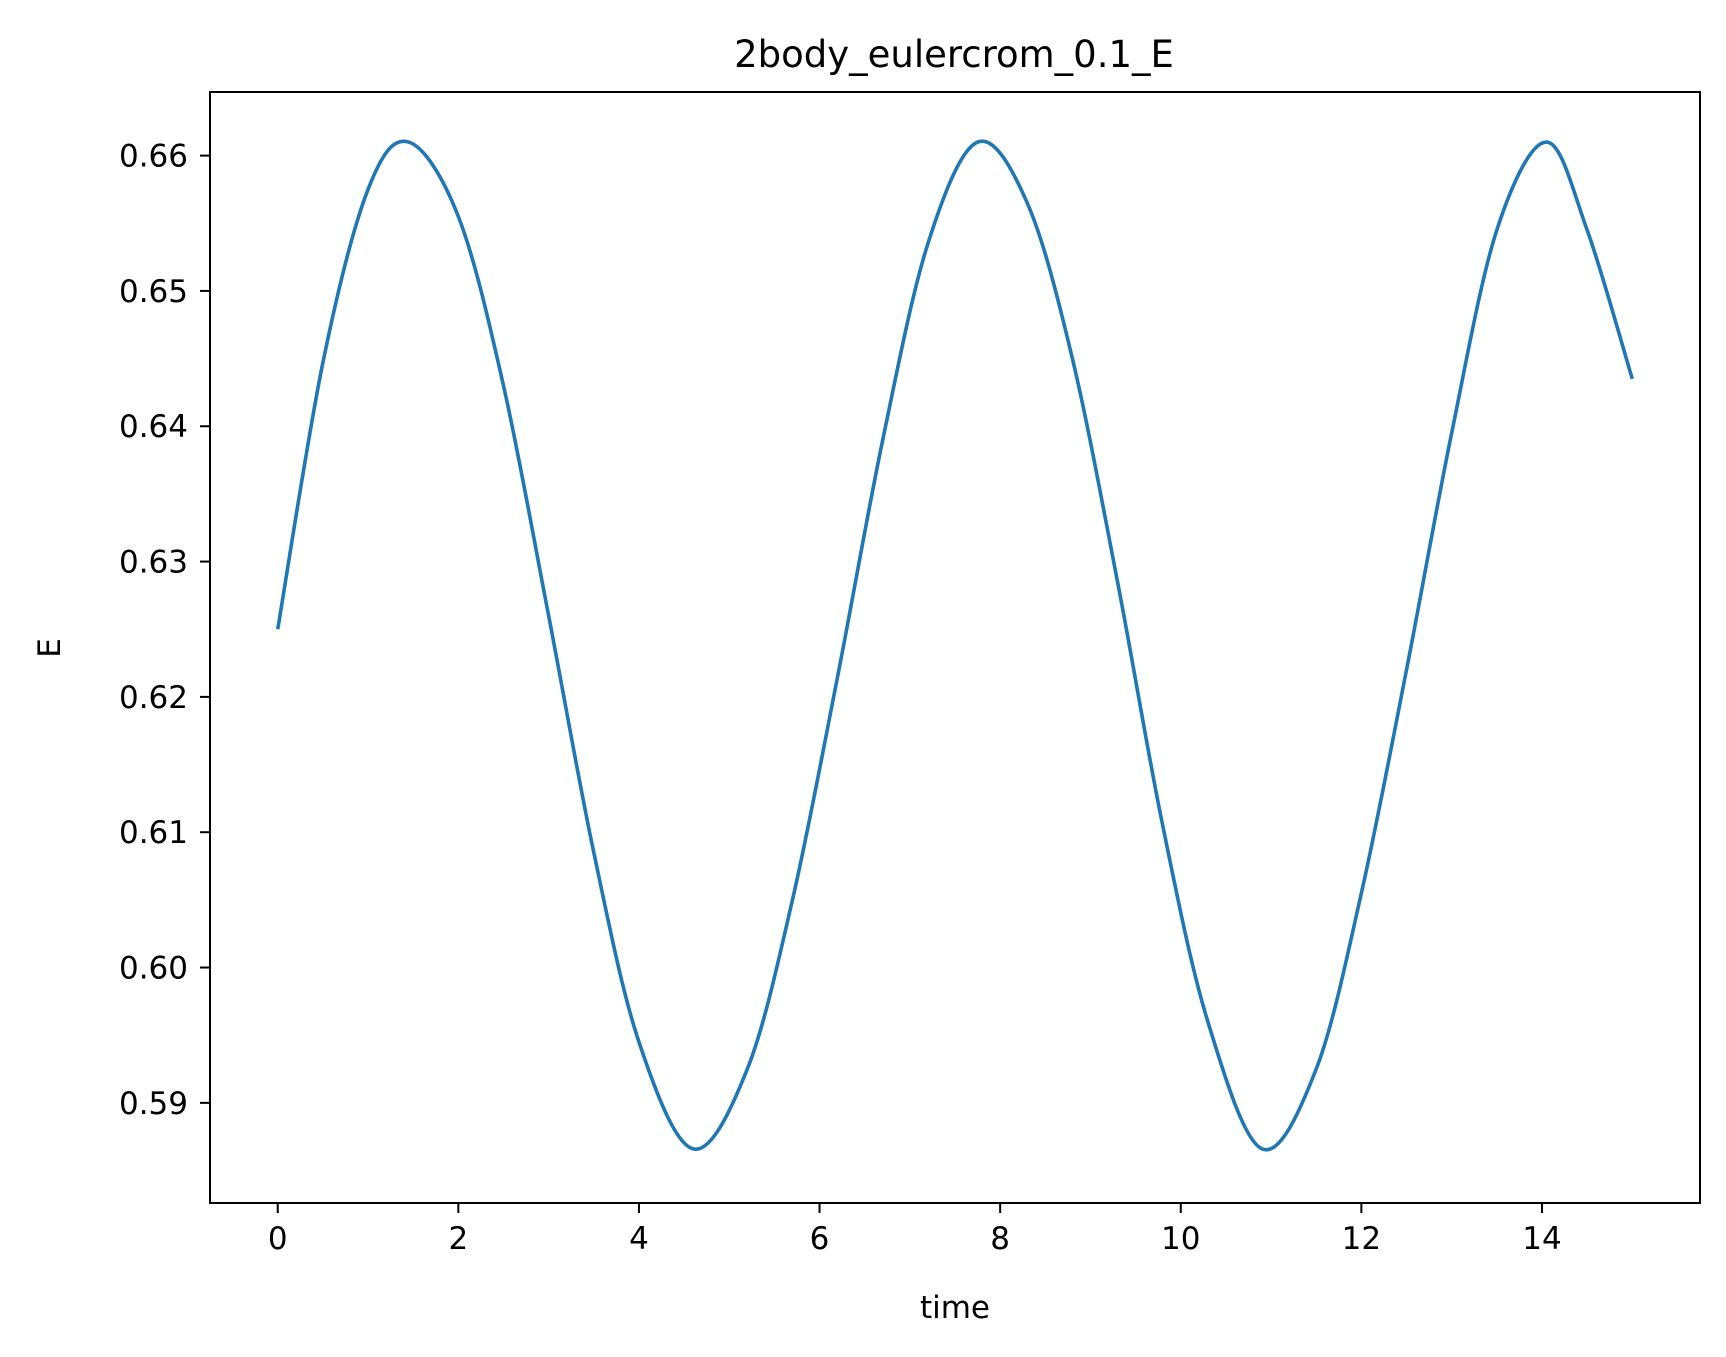 The image size is (1726, 1357). I want to click on x-axis: 0 2 4 6 8 10 12 14, so click(915, 1230).